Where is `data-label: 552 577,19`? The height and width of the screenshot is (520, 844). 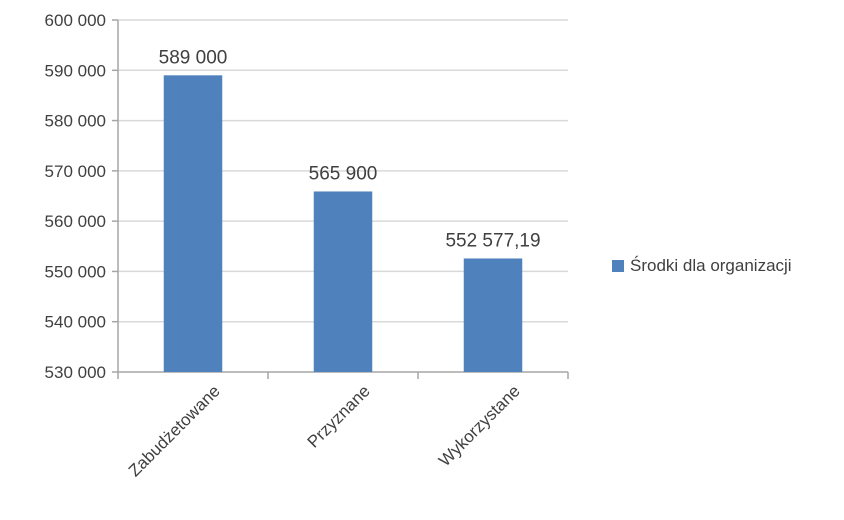 data-label: 552 577,19 is located at coordinates (492, 240).